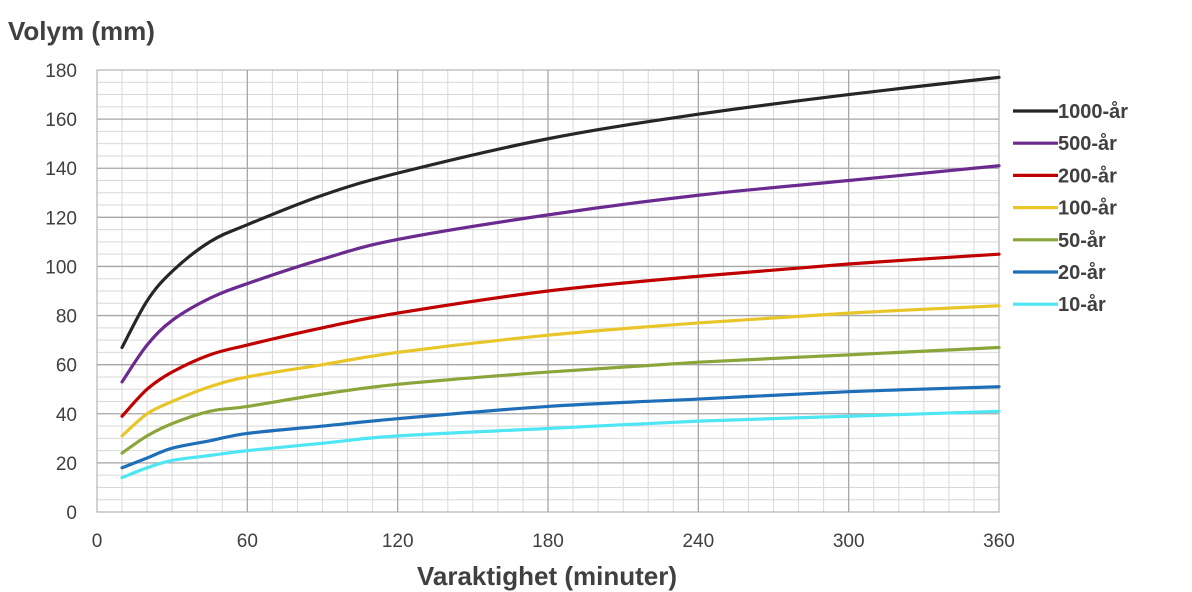 This screenshot has height=592, width=1192. Describe the element at coordinates (66, 415) in the screenshot. I see `y-tick-label: 40` at that location.